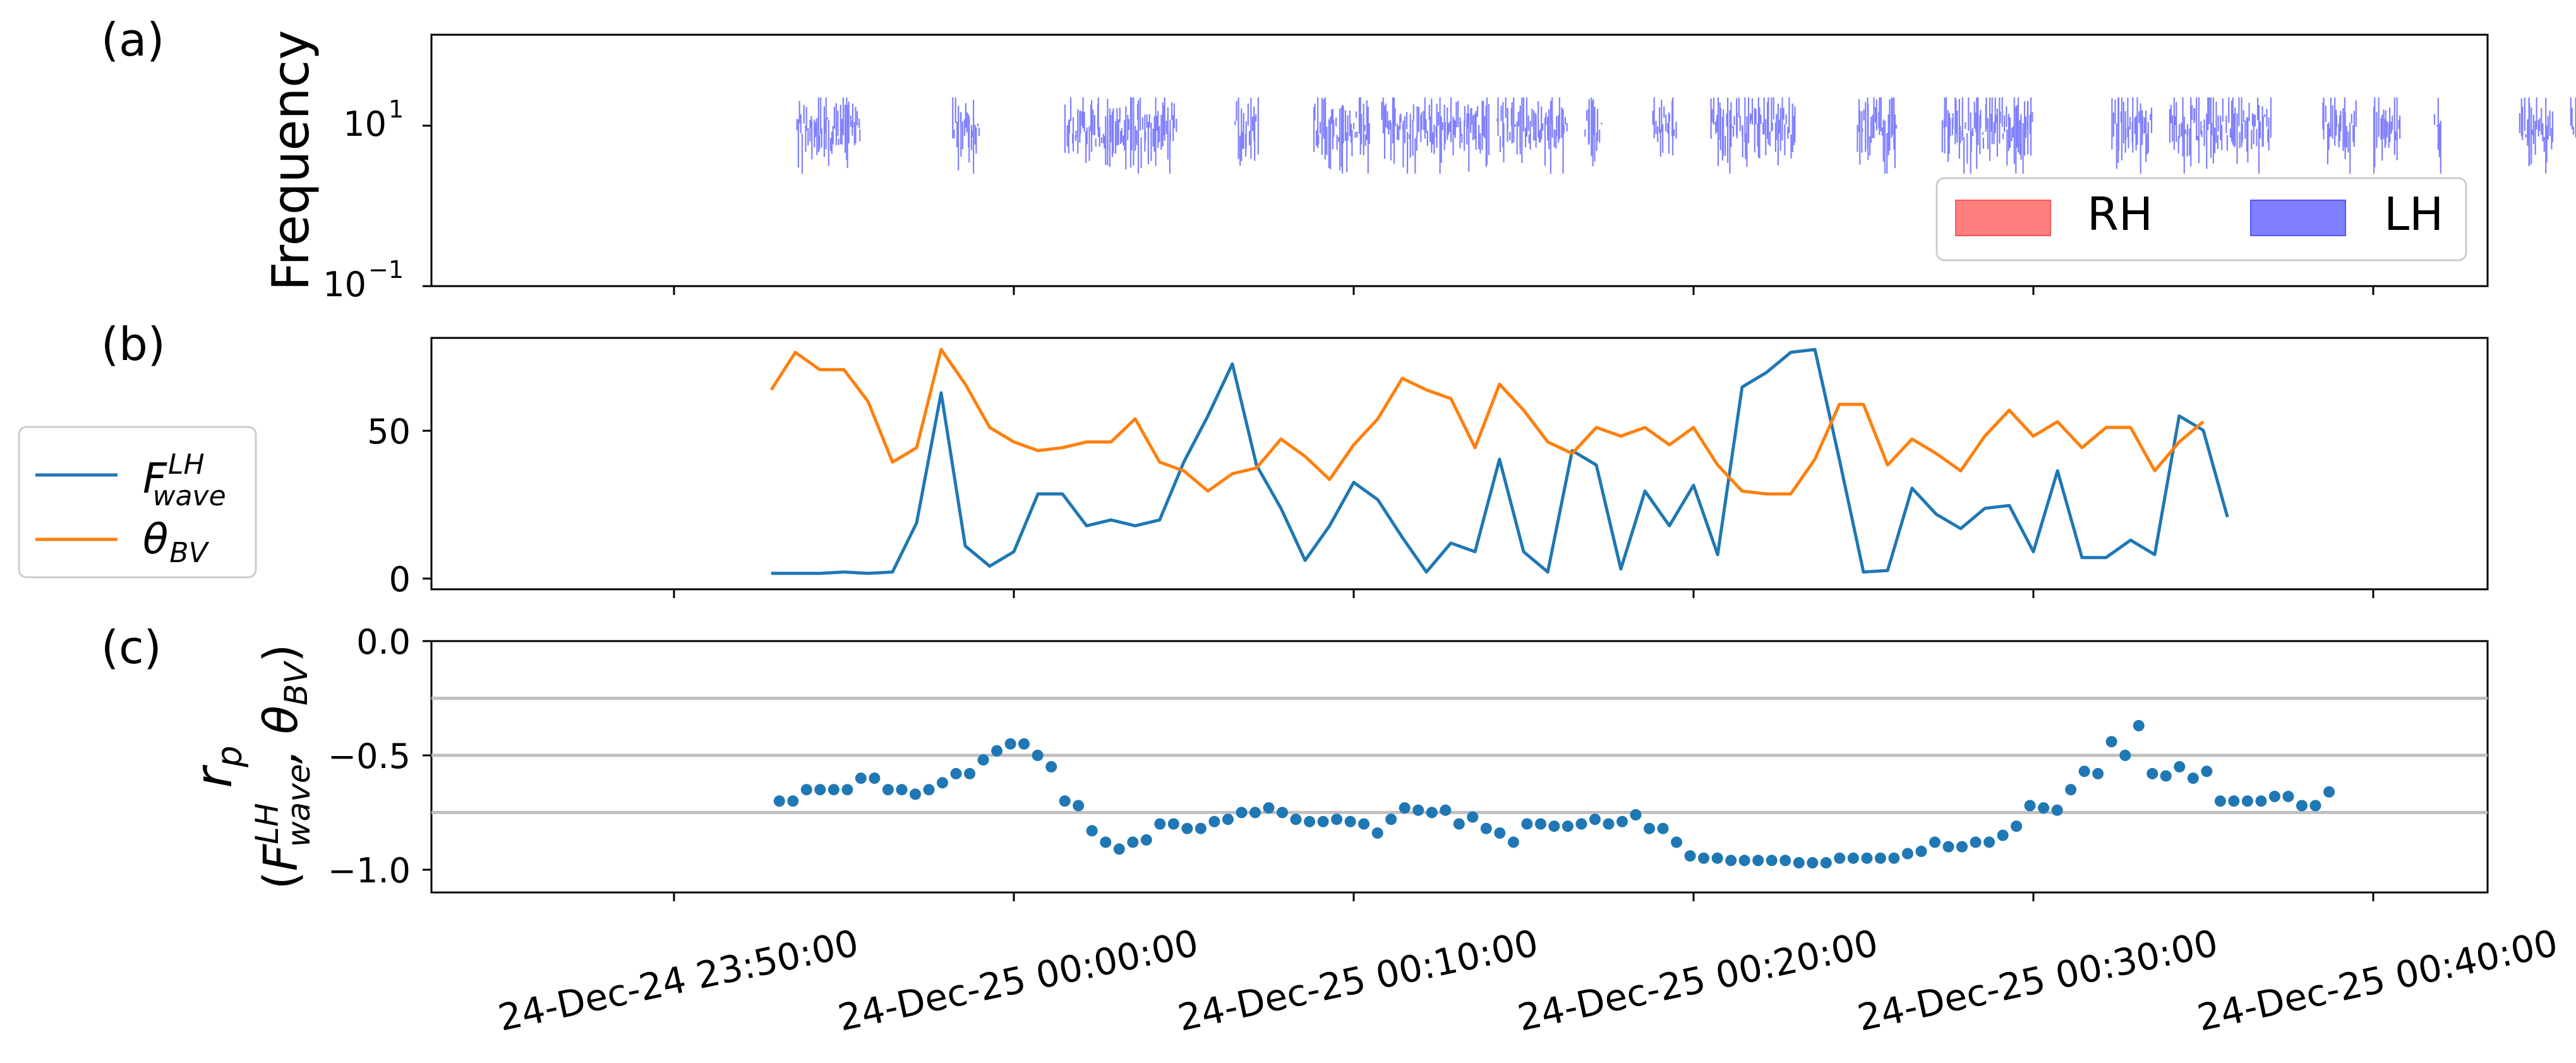  I want to click on panel-b-ytick-0: 0, so click(410, 579).